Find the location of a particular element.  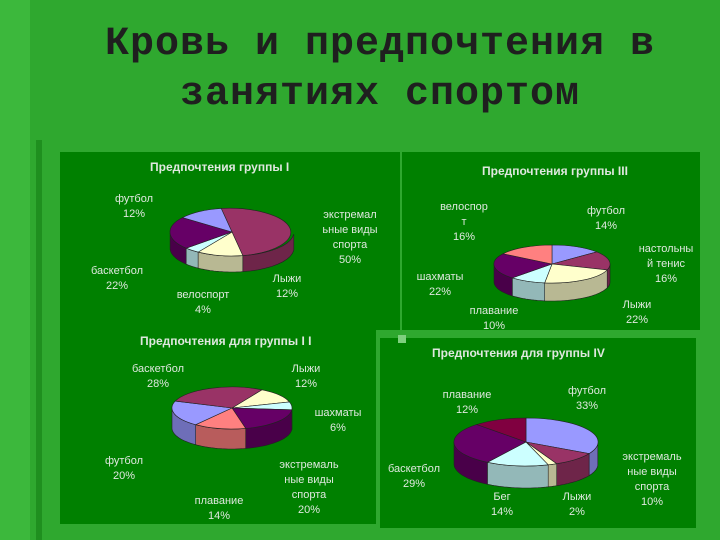

slice-label-swimming: плавание 10% is located at coordinates (494, 317).